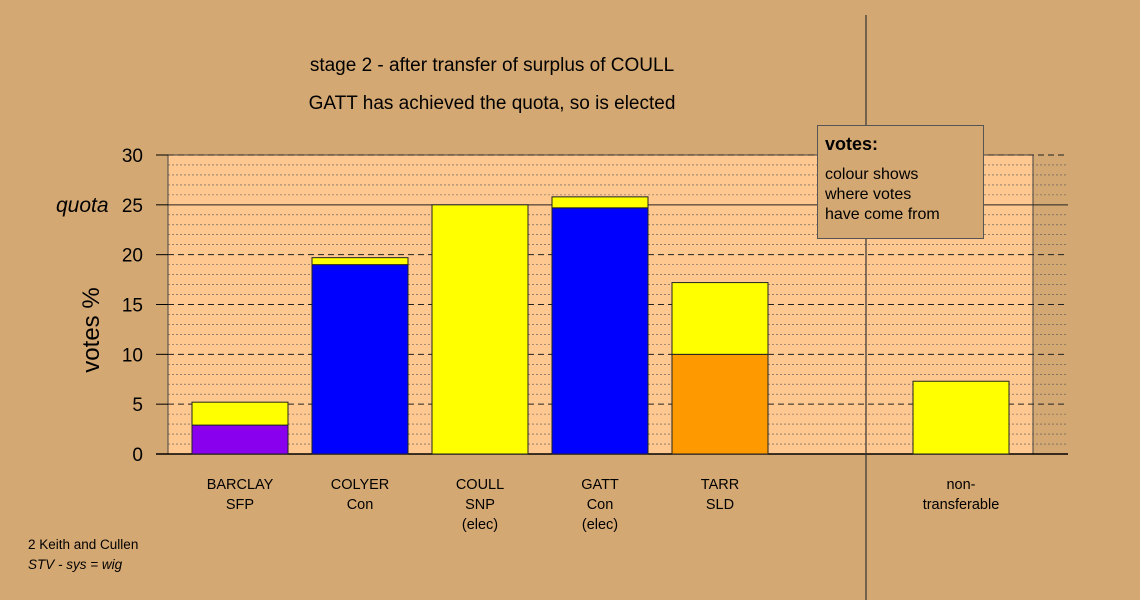 The height and width of the screenshot is (600, 1140). I want to click on quota-label: quota, so click(82, 205).